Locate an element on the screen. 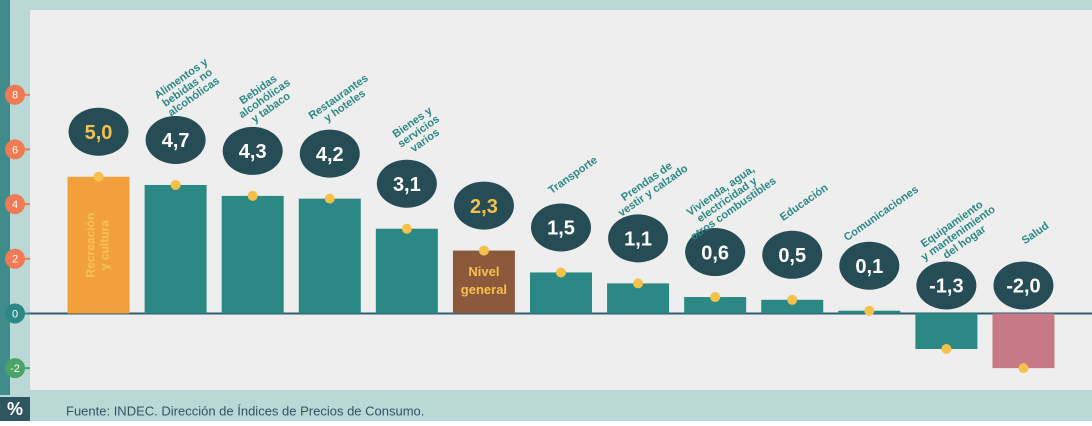 This screenshot has width=1092, height=426. value-label: 0,6 is located at coordinates (715, 253).